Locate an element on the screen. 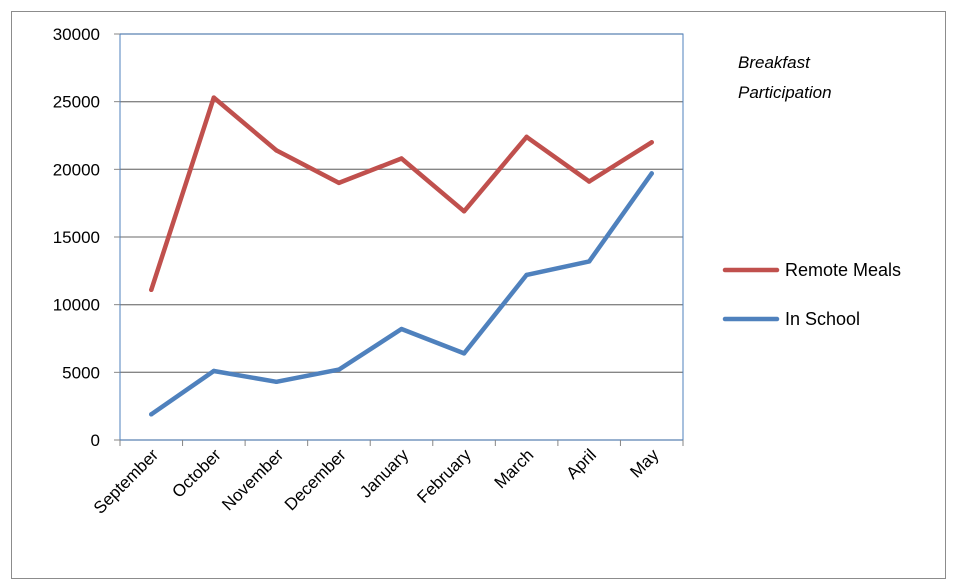  x-tick-label: January is located at coordinates (384, 473).